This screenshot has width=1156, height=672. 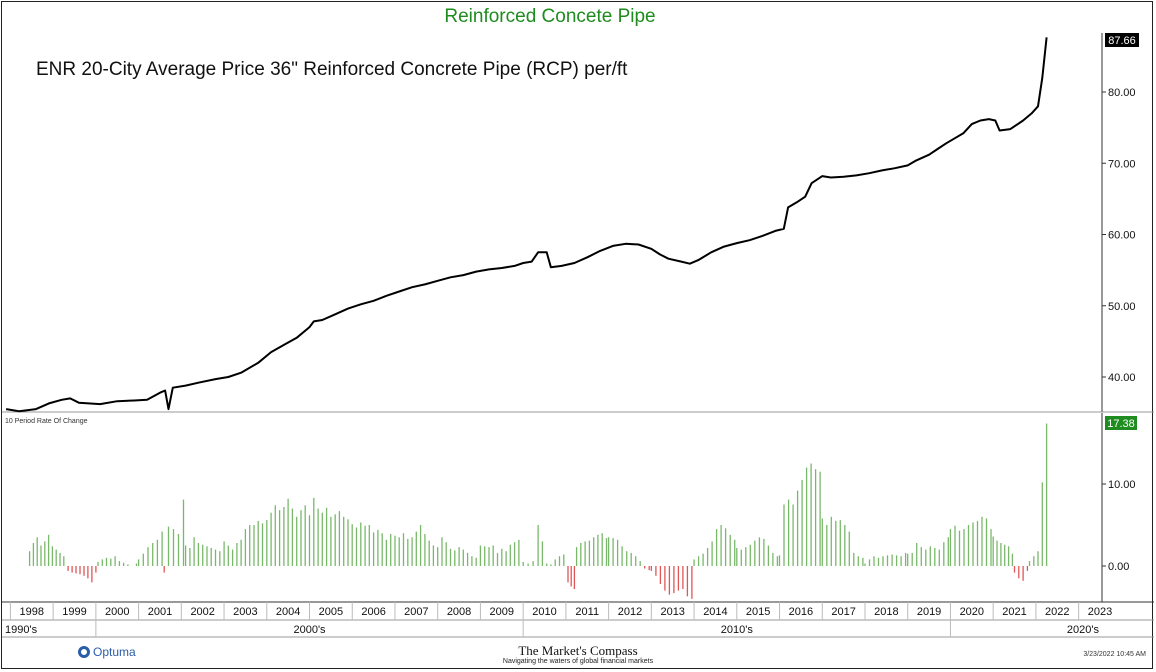 I want to click on year-label: 2020, so click(x=972, y=612).